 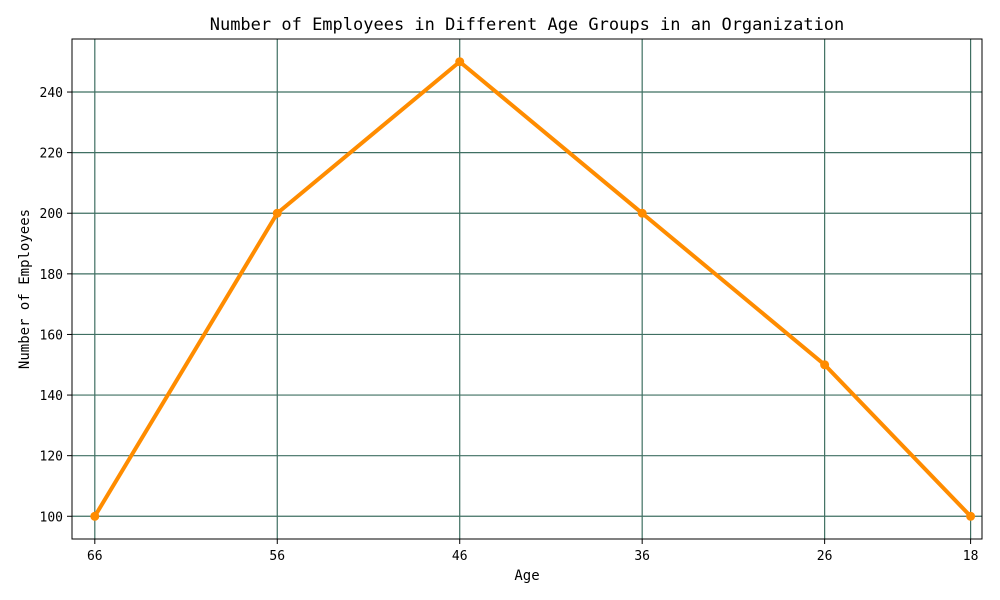 I want to click on x-tick-label: 26, so click(x=825, y=556).